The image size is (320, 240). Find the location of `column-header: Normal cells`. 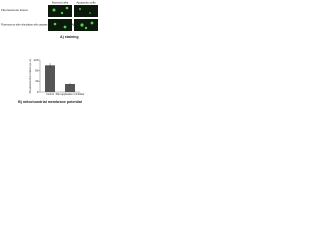

column-header: Normal cells is located at coordinates (60, 2).